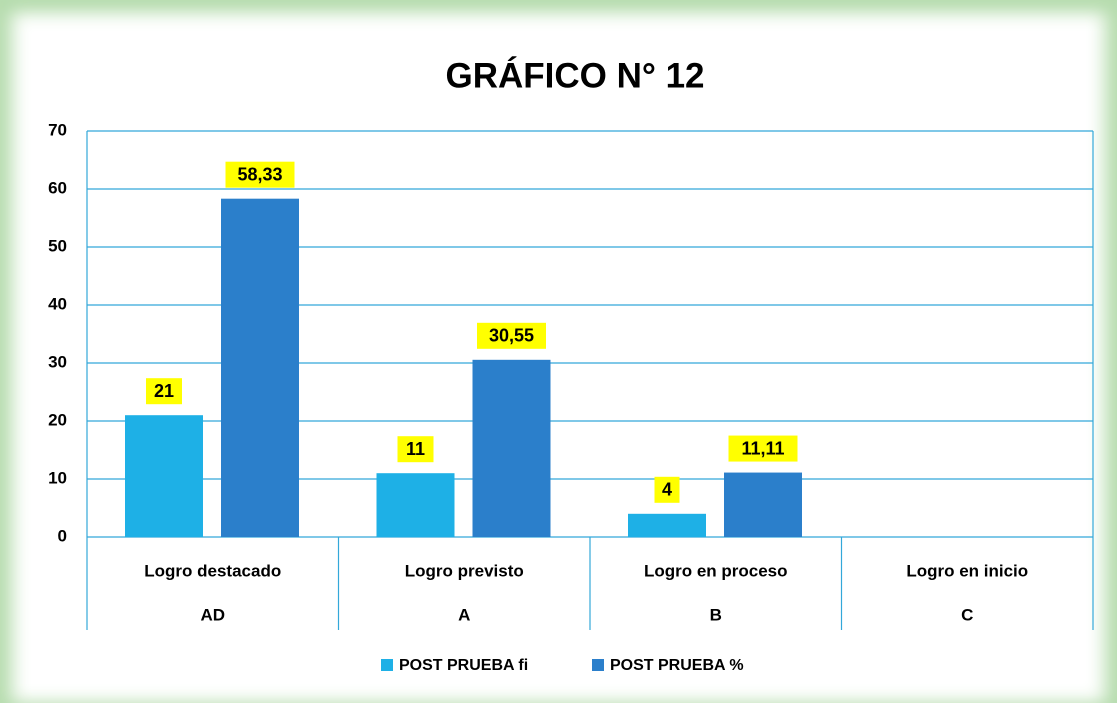 This screenshot has height=703, width=1117. I want to click on x-tick-label: Logro previsto, so click(464, 570).